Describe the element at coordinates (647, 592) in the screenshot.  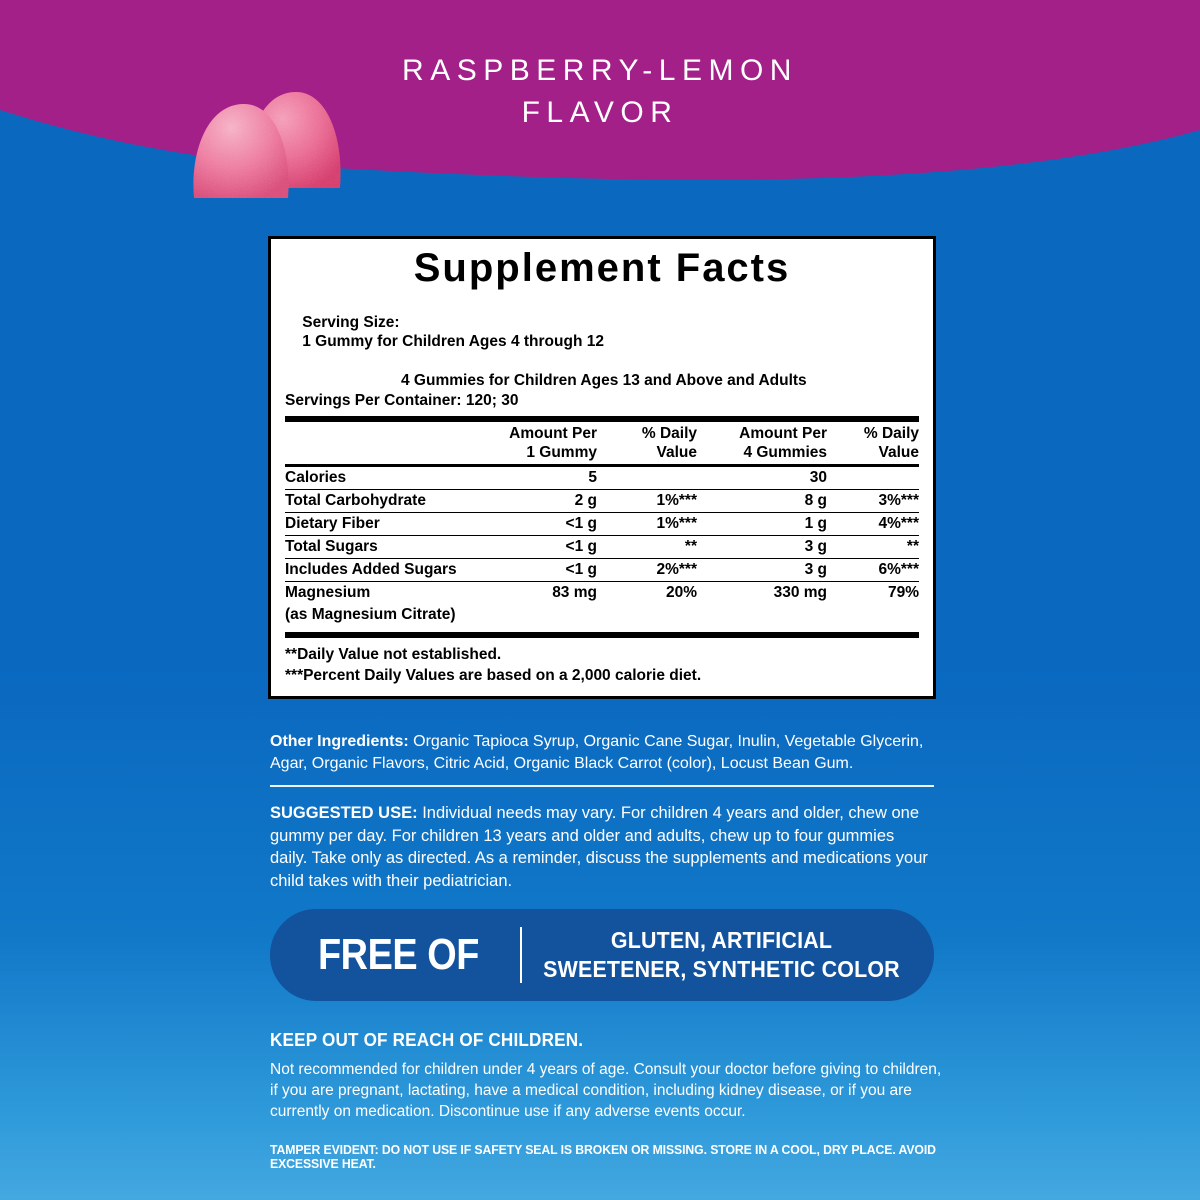
I see `row-dv-1: 20%` at that location.